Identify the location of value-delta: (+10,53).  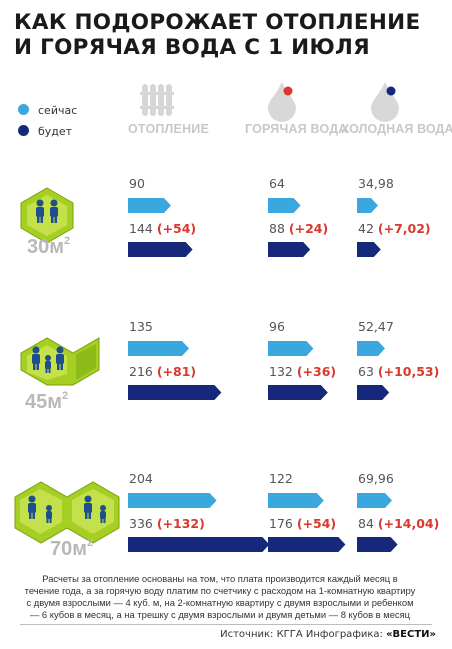
(408, 371).